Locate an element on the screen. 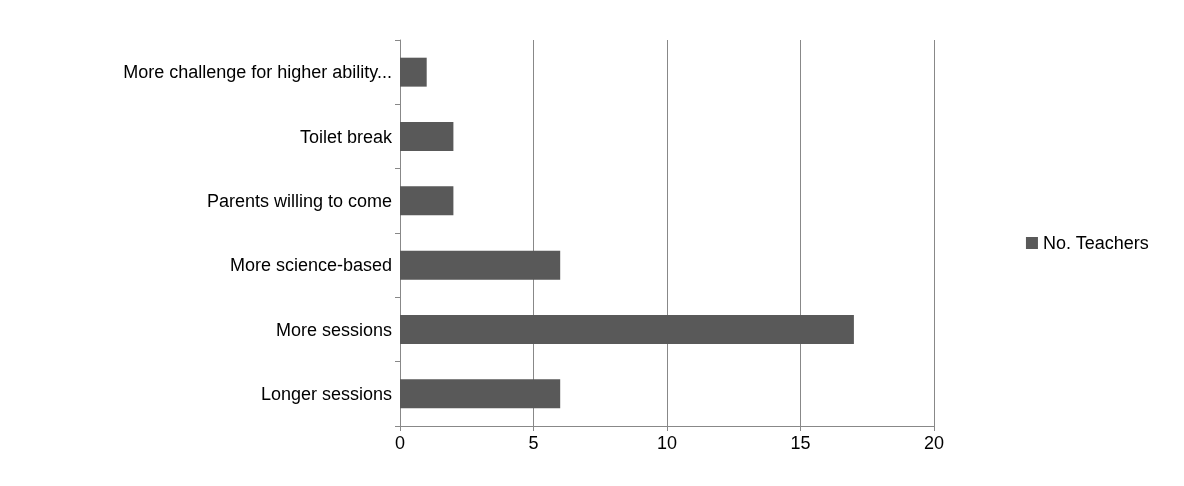 The height and width of the screenshot is (486, 1184). x-tick-label: 15 is located at coordinates (800, 443).